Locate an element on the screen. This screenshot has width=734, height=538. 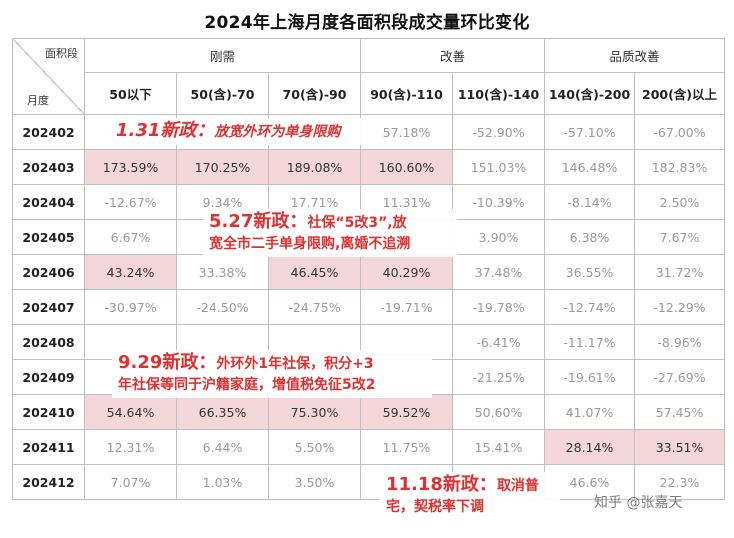
value-cell: -30.97% is located at coordinates (130, 307).